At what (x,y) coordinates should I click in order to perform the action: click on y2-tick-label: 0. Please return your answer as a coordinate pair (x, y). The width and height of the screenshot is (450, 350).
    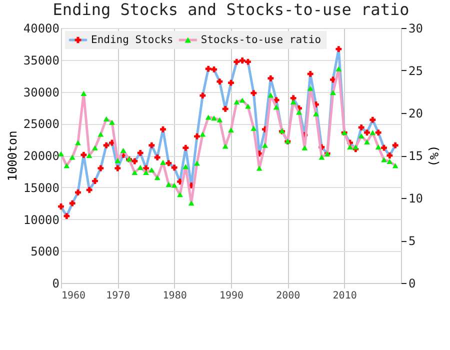
    Looking at the image, I should click on (412, 283).